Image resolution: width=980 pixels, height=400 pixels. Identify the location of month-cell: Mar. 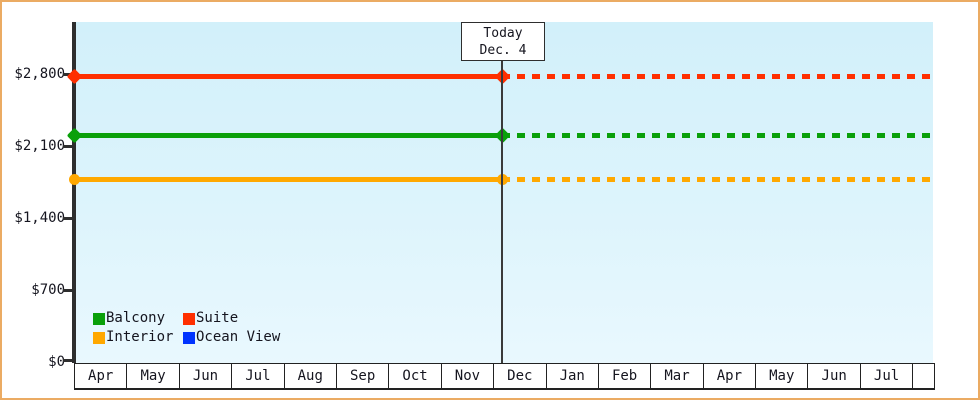
(677, 376).